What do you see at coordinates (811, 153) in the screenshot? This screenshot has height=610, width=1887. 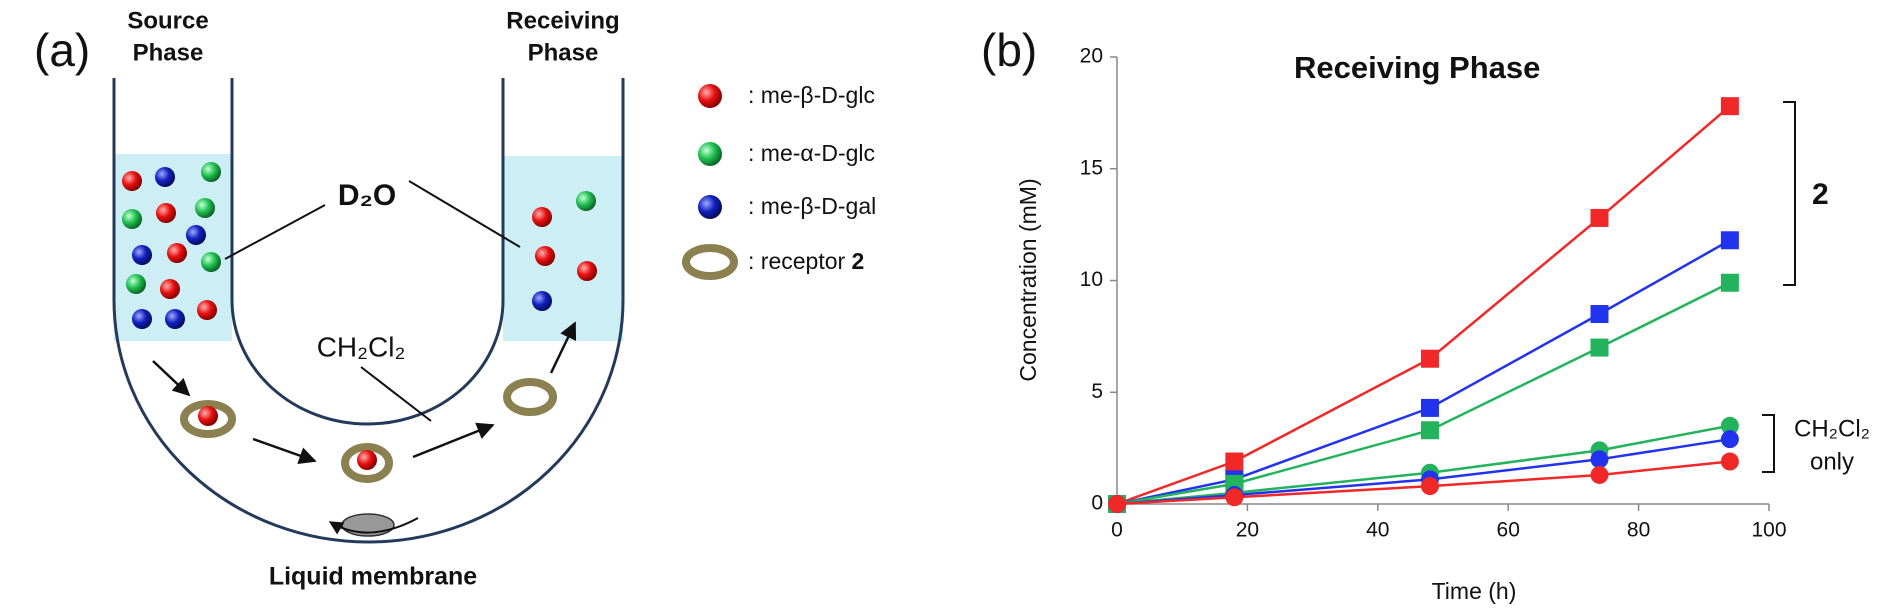 I see `legend-label: : me-α-D-glc` at bounding box center [811, 153].